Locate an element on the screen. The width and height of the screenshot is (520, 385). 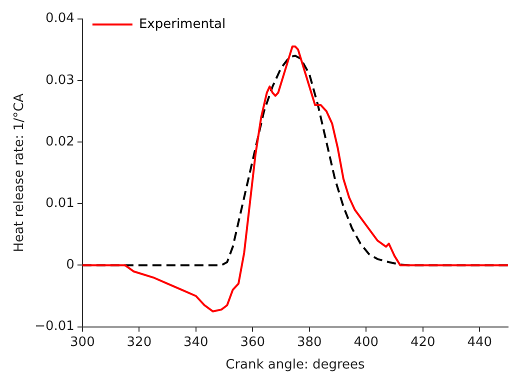
x-axis-title: Crank angle: degrees is located at coordinates (296, 365).